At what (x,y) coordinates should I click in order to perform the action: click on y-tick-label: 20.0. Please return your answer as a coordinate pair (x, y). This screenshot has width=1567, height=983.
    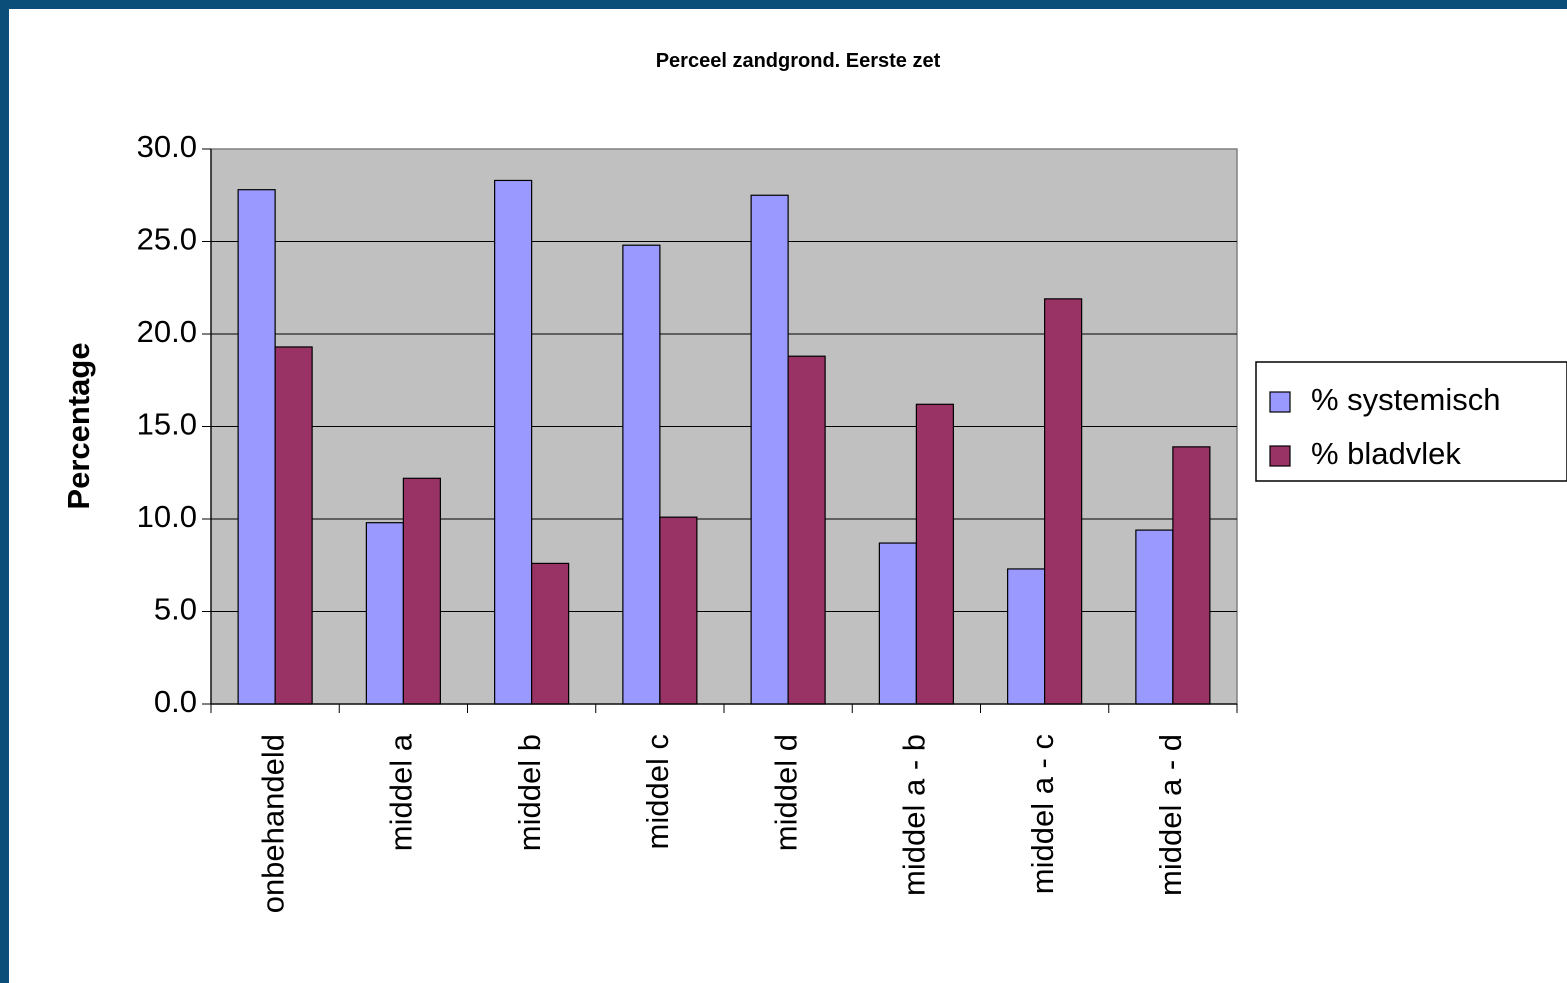
    Looking at the image, I should click on (167, 331).